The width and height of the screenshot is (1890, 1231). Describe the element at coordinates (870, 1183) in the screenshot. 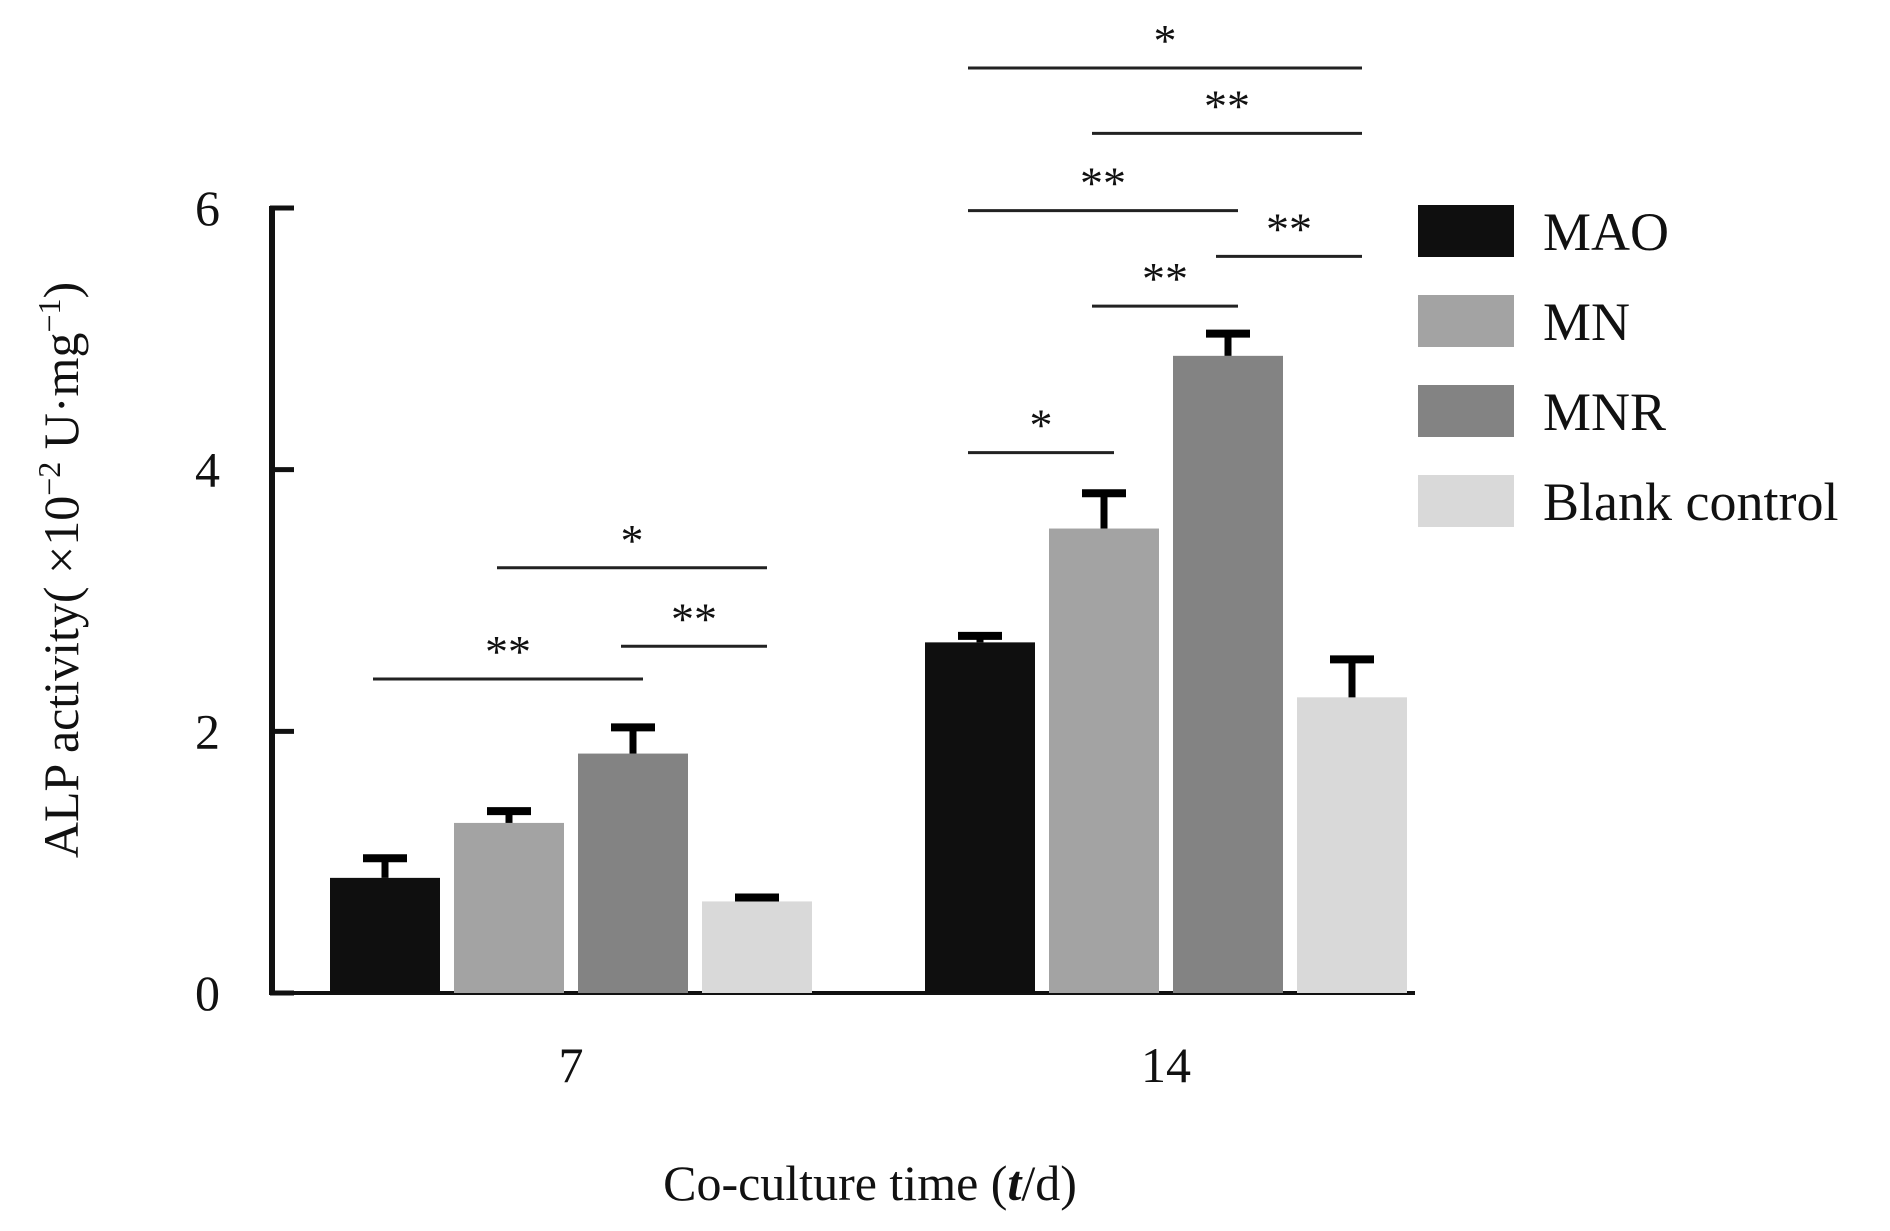

I see `x-axis-title: Co-culture time (t/d)` at that location.